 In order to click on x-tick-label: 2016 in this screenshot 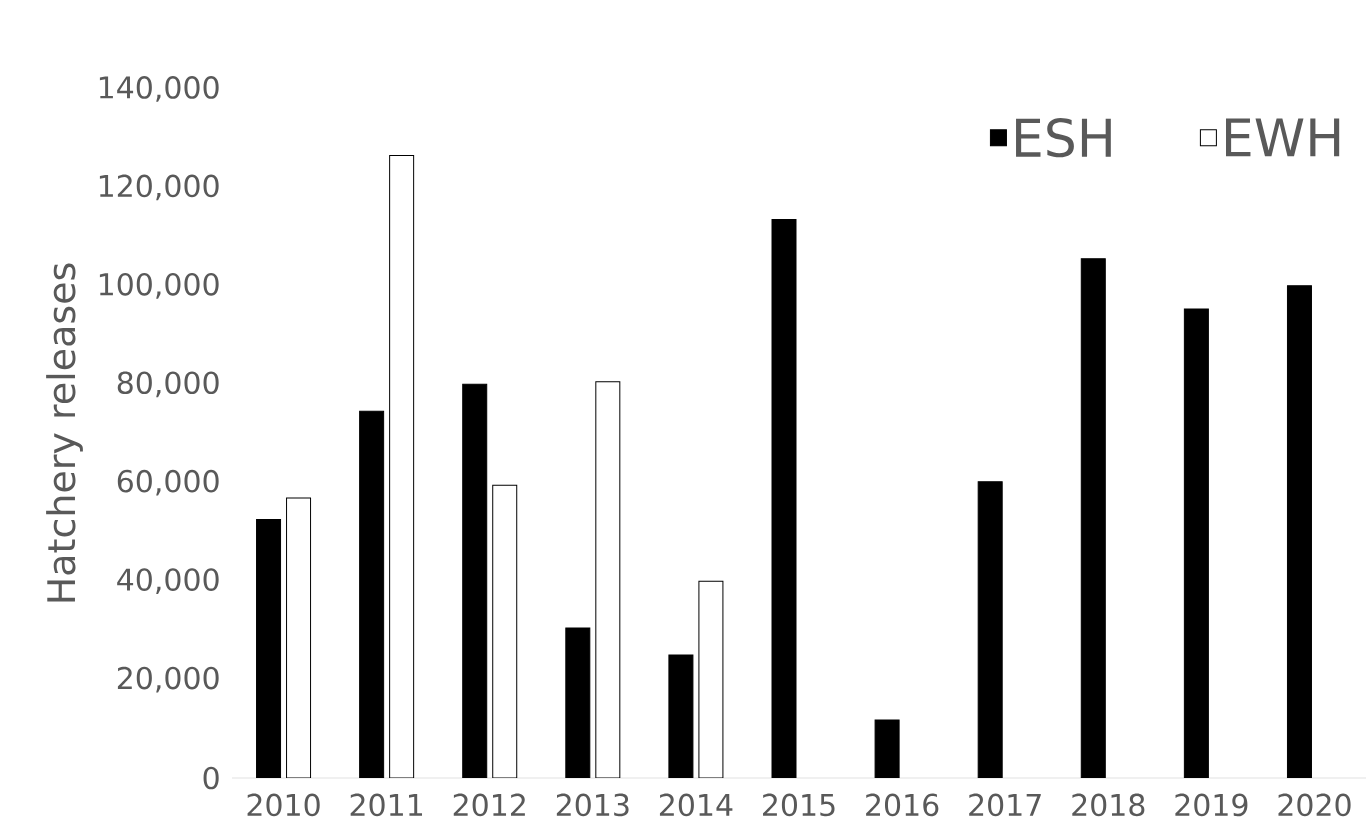, I will do `click(902, 805)`.